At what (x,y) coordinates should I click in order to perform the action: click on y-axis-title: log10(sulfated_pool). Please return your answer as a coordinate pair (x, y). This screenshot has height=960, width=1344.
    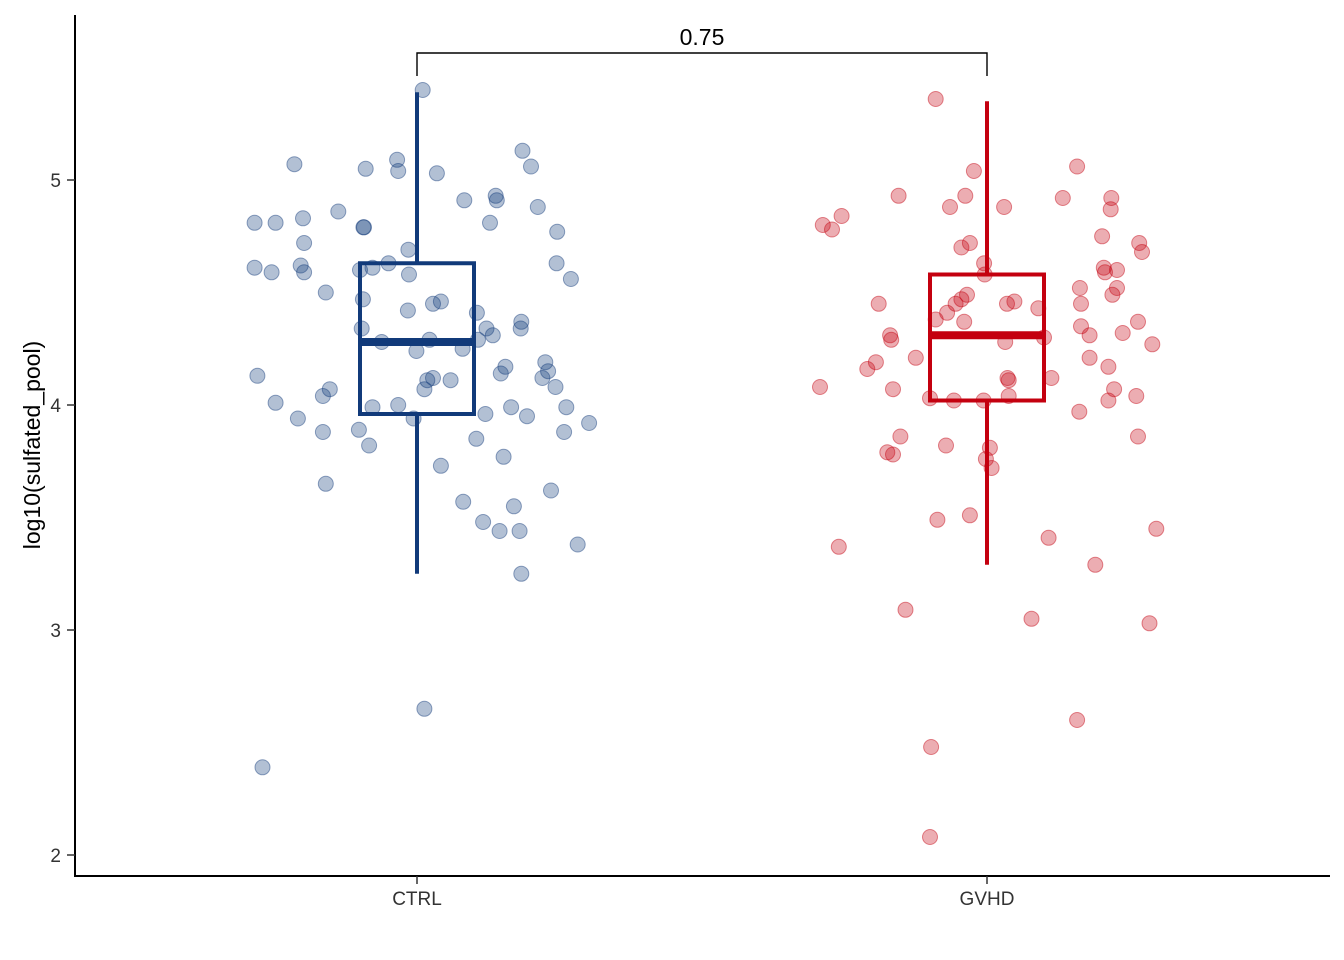
    Looking at the image, I should click on (32, 445).